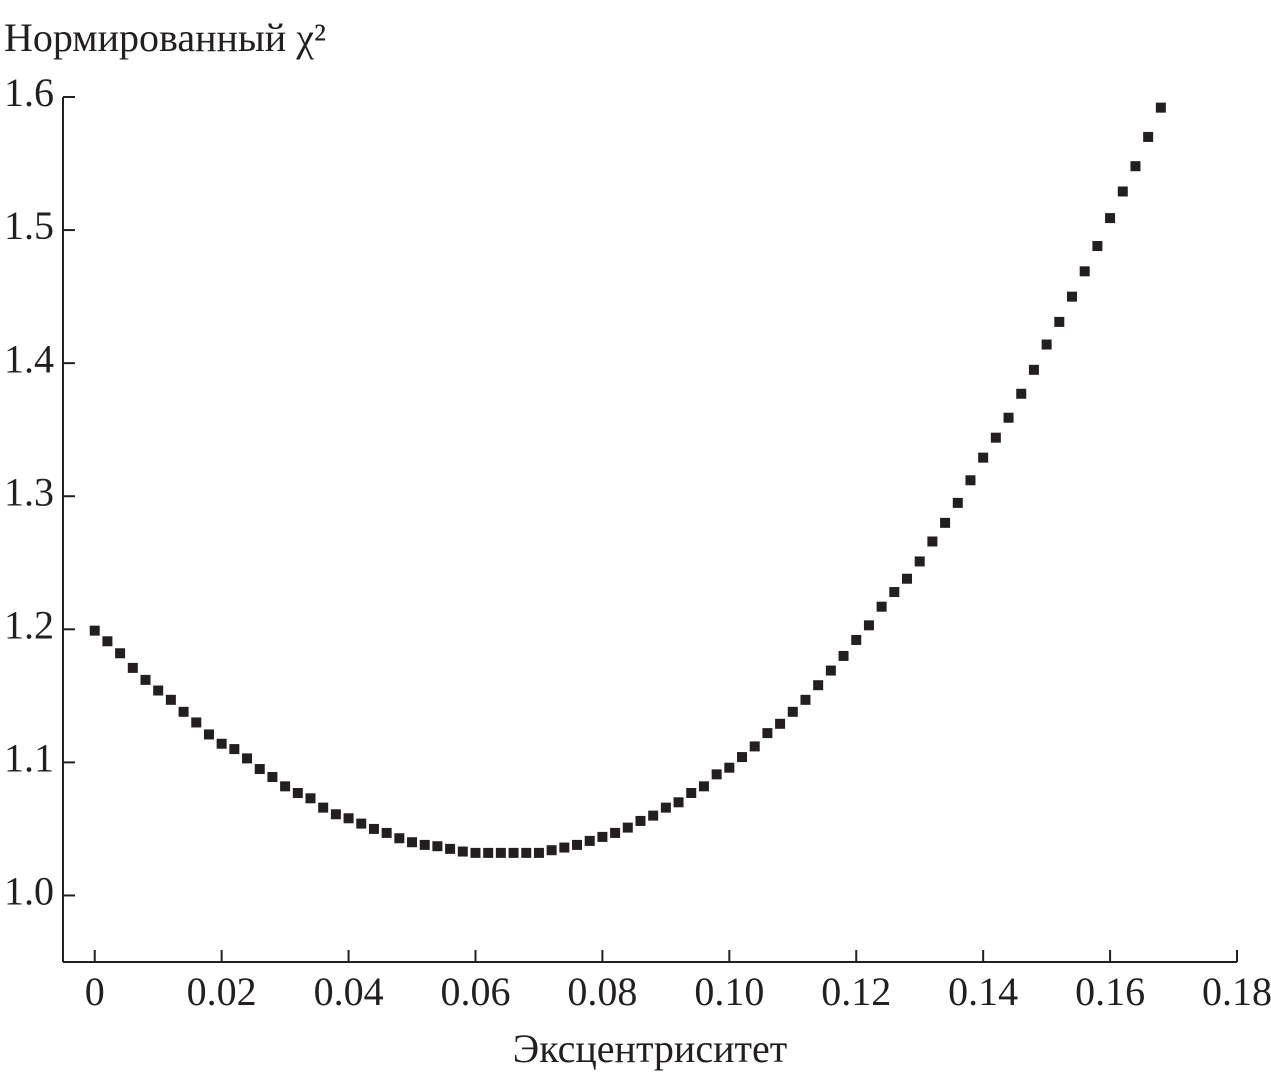 The width and height of the screenshot is (1271, 1080). Describe the element at coordinates (29, 624) in the screenshot. I see `y-tick-label: 1.2` at that location.